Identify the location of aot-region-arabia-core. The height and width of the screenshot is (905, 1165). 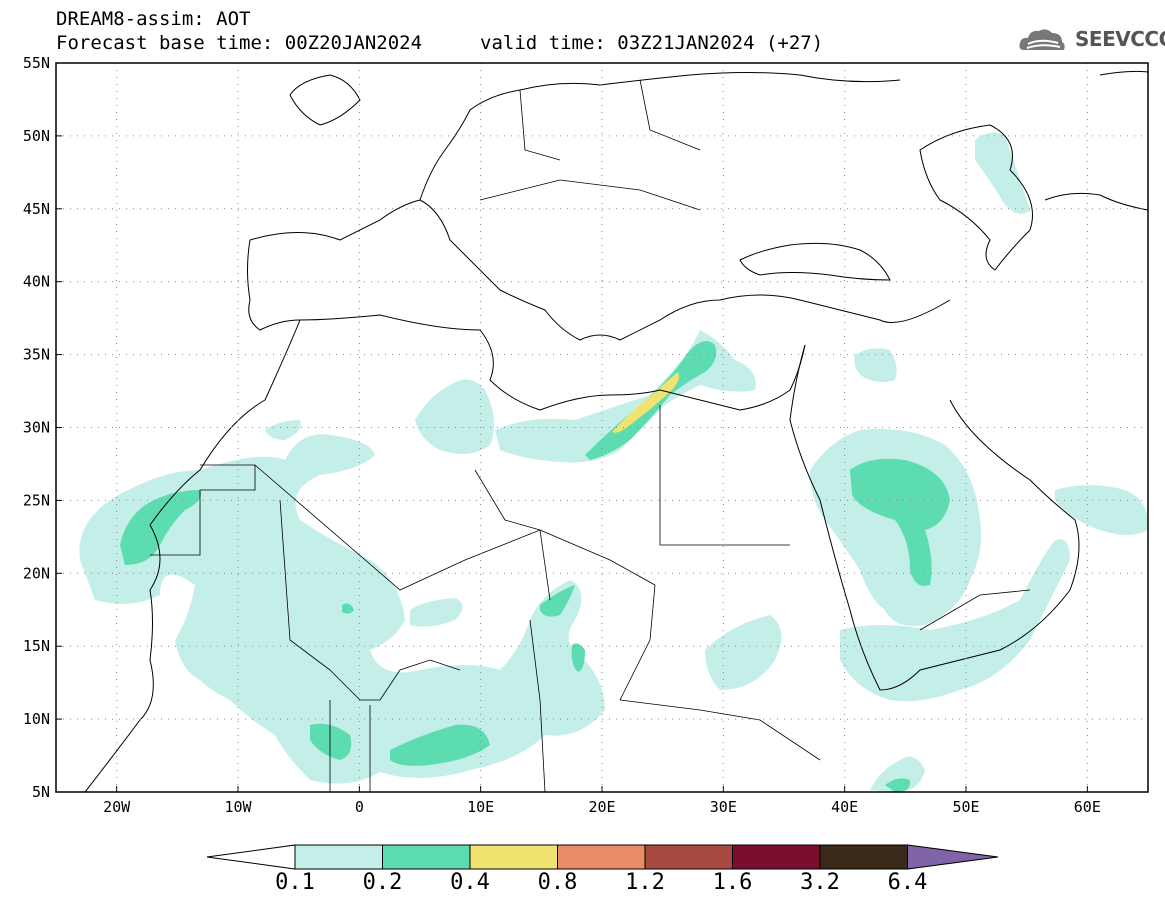
(900, 522).